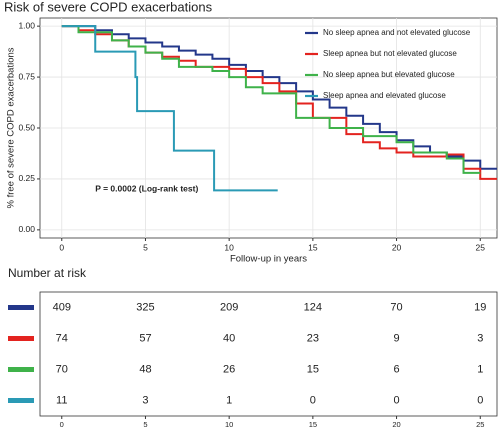 Image resolution: width=500 pixels, height=431 pixels. Describe the element at coordinates (26, 127) in the screenshot. I see `y-tick-label: 0.50` at that location.